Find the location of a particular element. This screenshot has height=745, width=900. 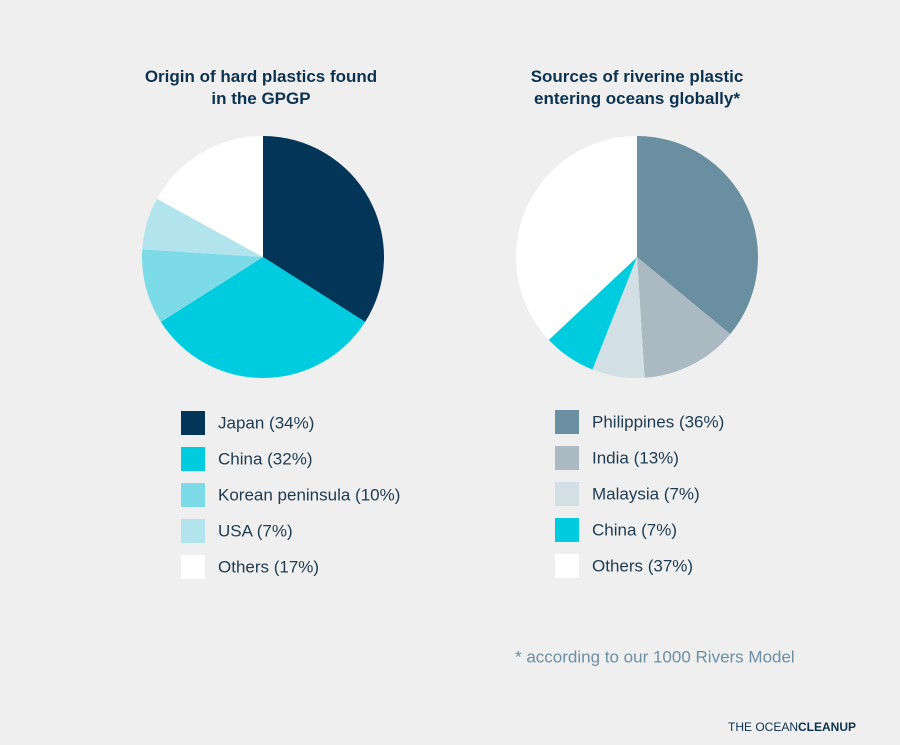

legend-label: India (13%) is located at coordinates (635, 457).